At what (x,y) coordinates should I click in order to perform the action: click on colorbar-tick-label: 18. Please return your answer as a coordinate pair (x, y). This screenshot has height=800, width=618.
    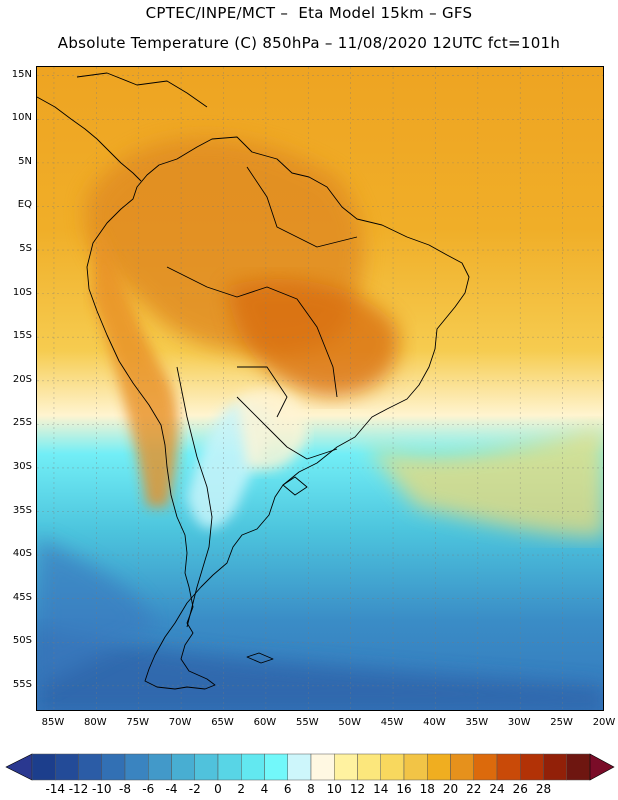
    Looking at the image, I should click on (427, 789).